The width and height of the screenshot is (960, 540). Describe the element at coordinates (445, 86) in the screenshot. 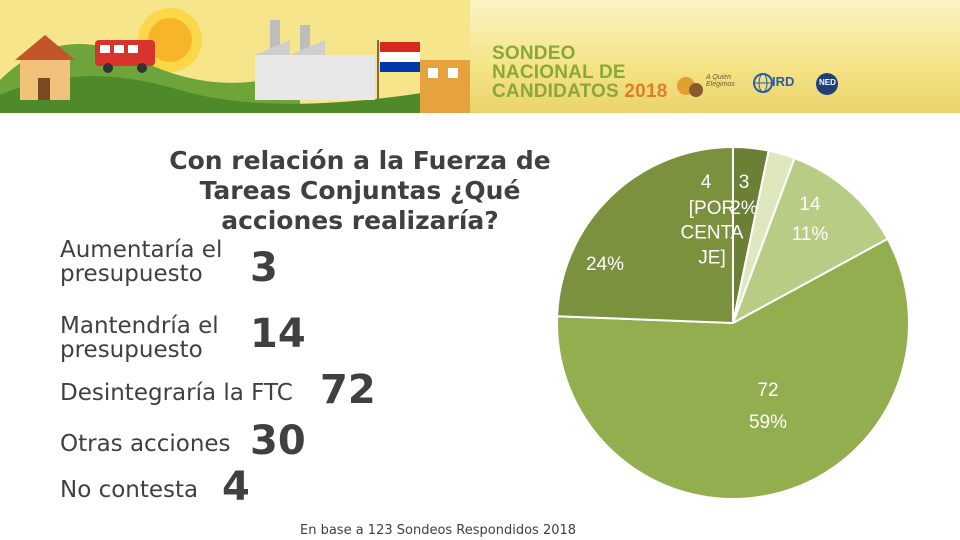

I see `building-icon` at that location.